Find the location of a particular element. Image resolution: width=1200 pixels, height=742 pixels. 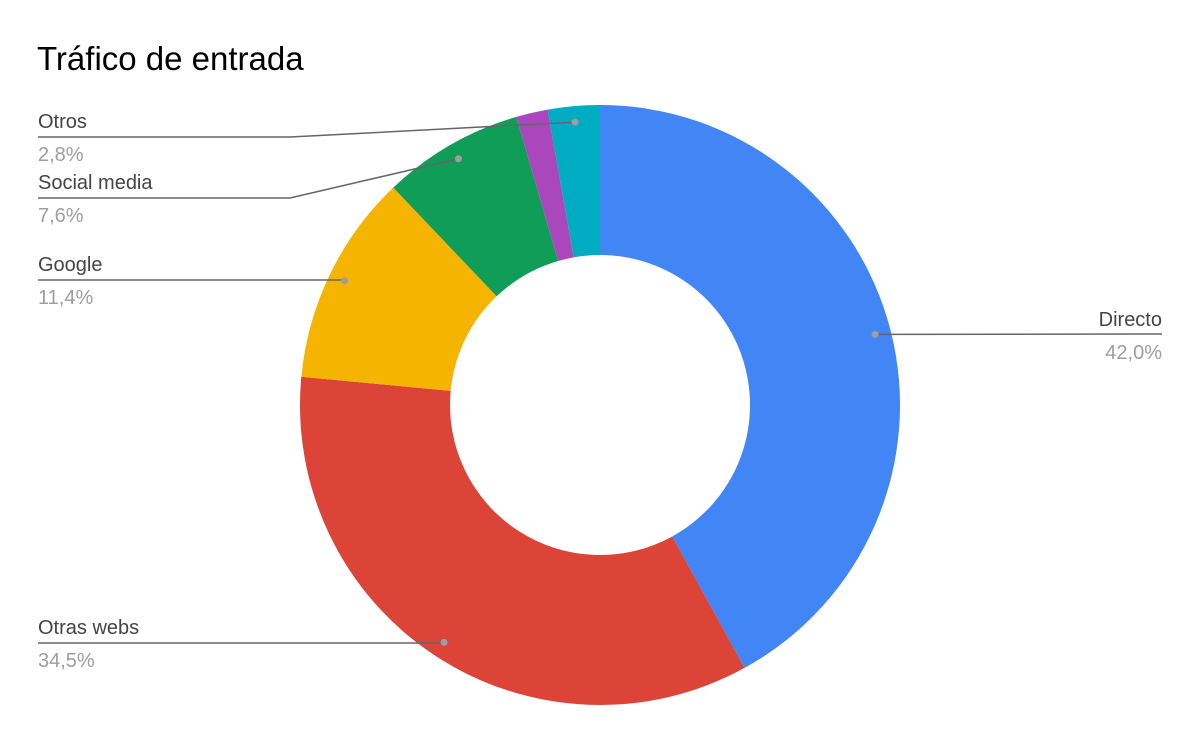

label-value: 11,4% is located at coordinates (65, 298).